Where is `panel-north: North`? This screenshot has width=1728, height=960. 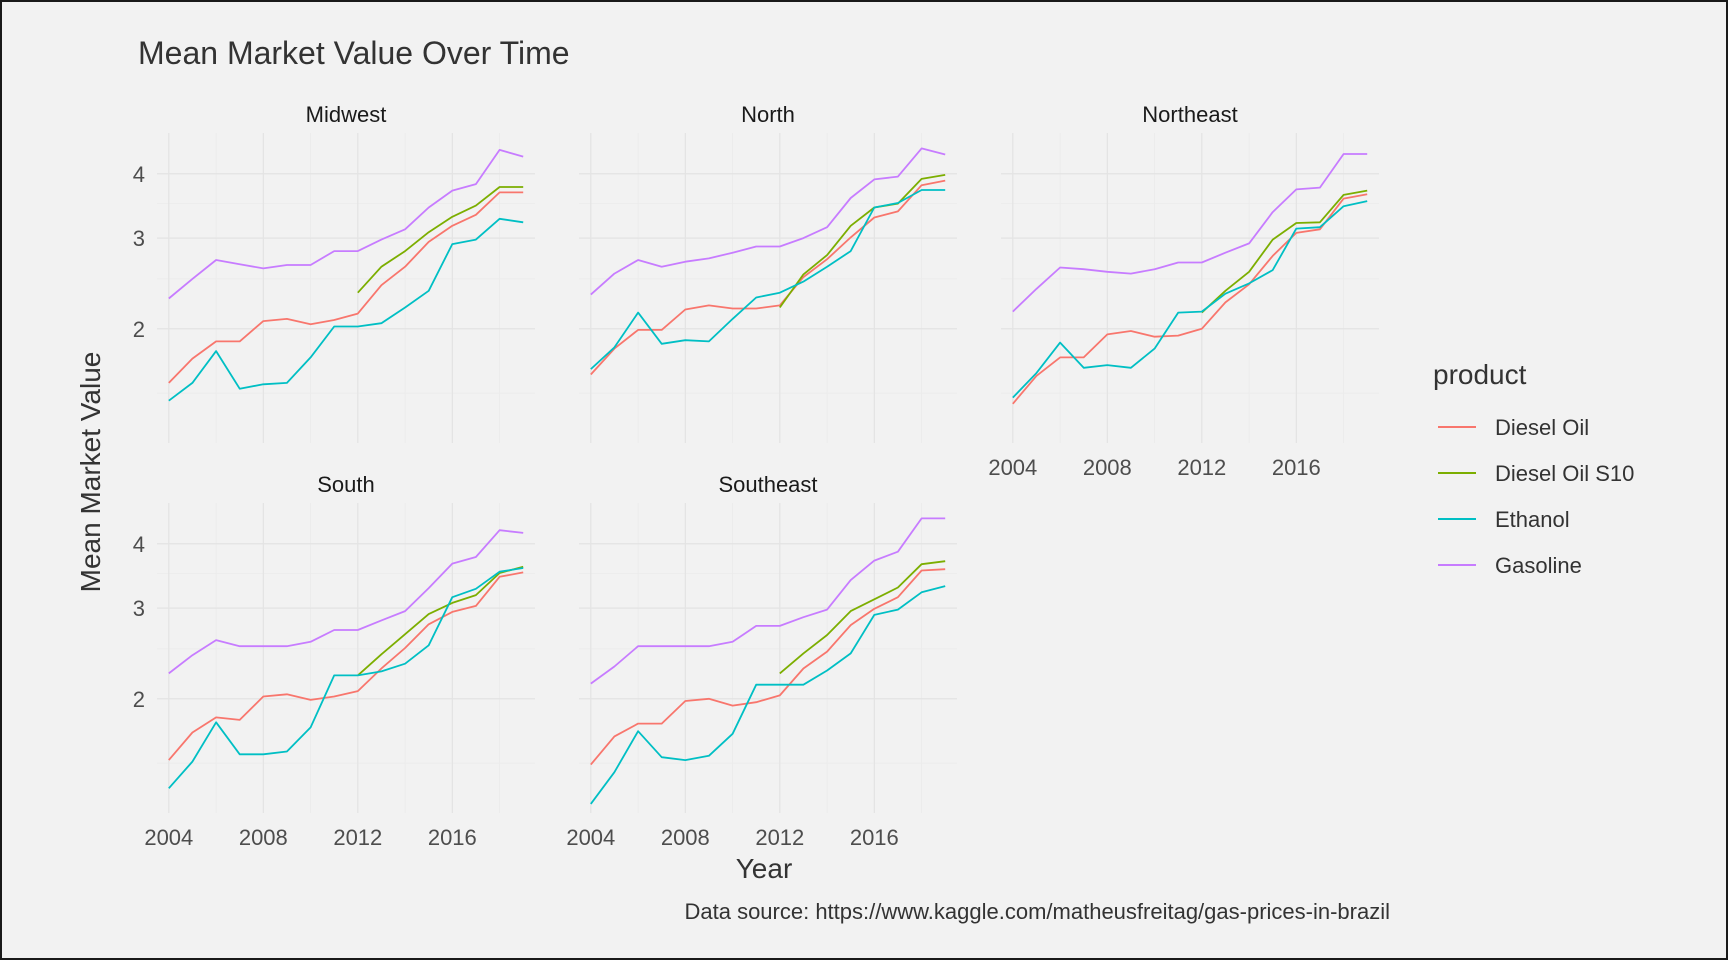
panel-north: North is located at coordinates (768, 272).